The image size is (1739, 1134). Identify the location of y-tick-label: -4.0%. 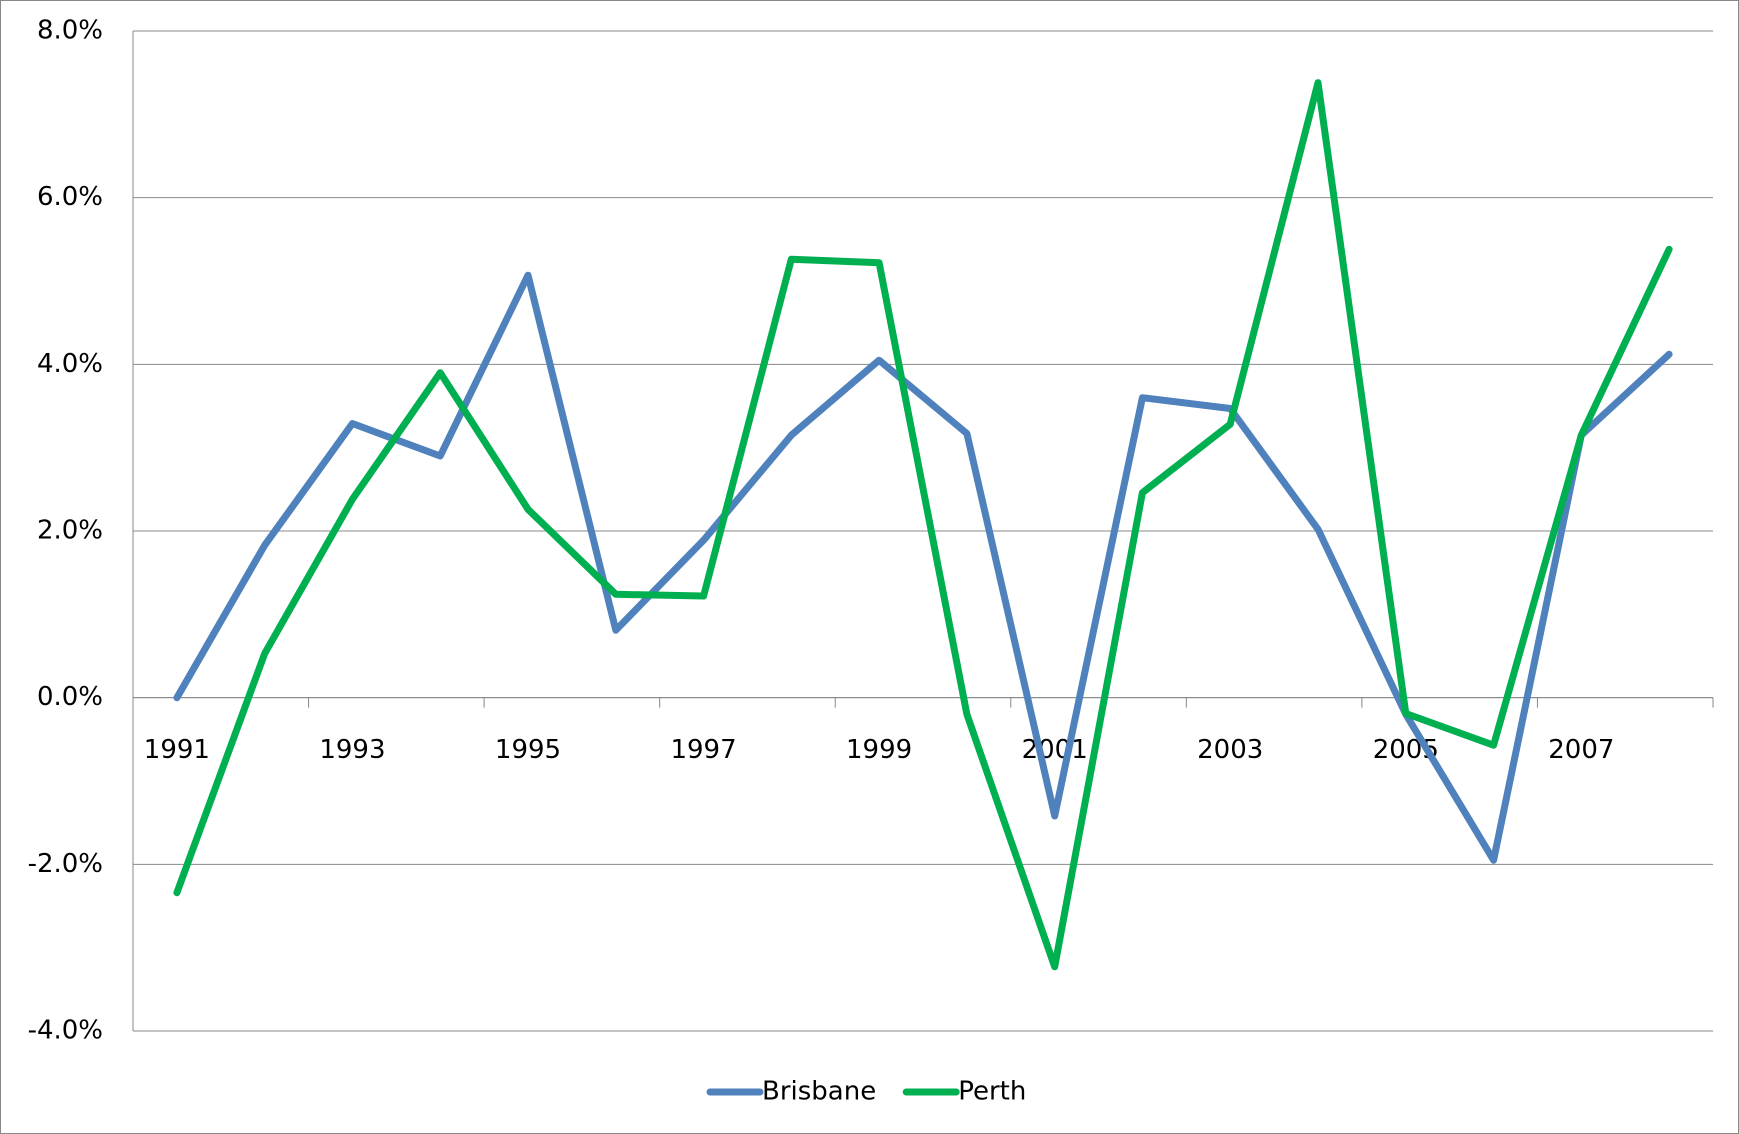
(65, 1031).